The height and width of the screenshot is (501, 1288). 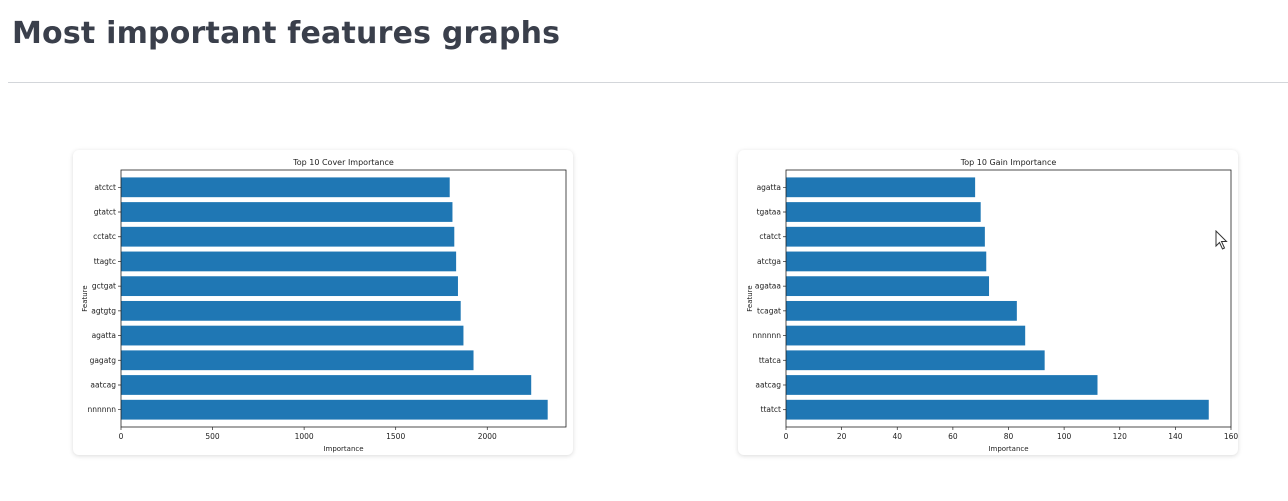 What do you see at coordinates (901, 310) in the screenshot?
I see `bar-tcagat` at bounding box center [901, 310].